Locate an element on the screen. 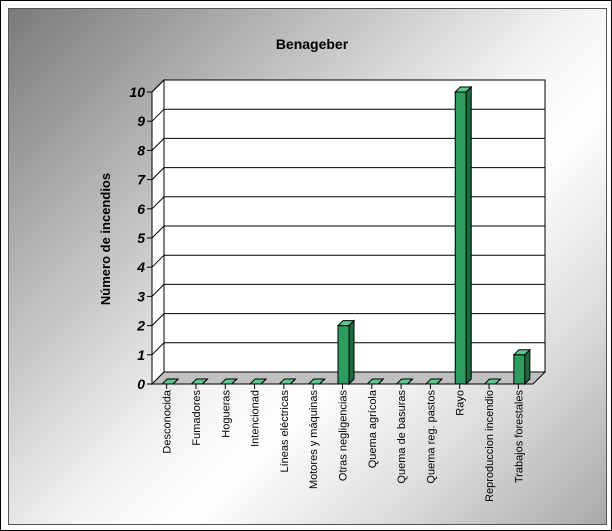 This screenshot has height=531, width=612. x-tick-label: Líneas eléctricas is located at coordinates (285, 431).